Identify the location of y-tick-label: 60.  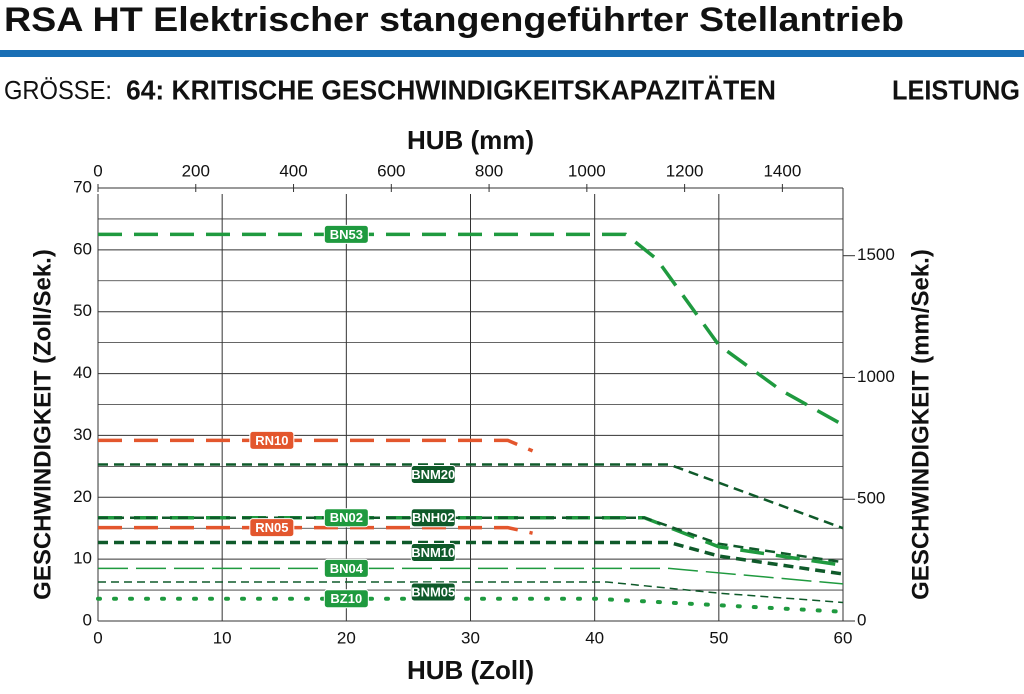
(82, 248).